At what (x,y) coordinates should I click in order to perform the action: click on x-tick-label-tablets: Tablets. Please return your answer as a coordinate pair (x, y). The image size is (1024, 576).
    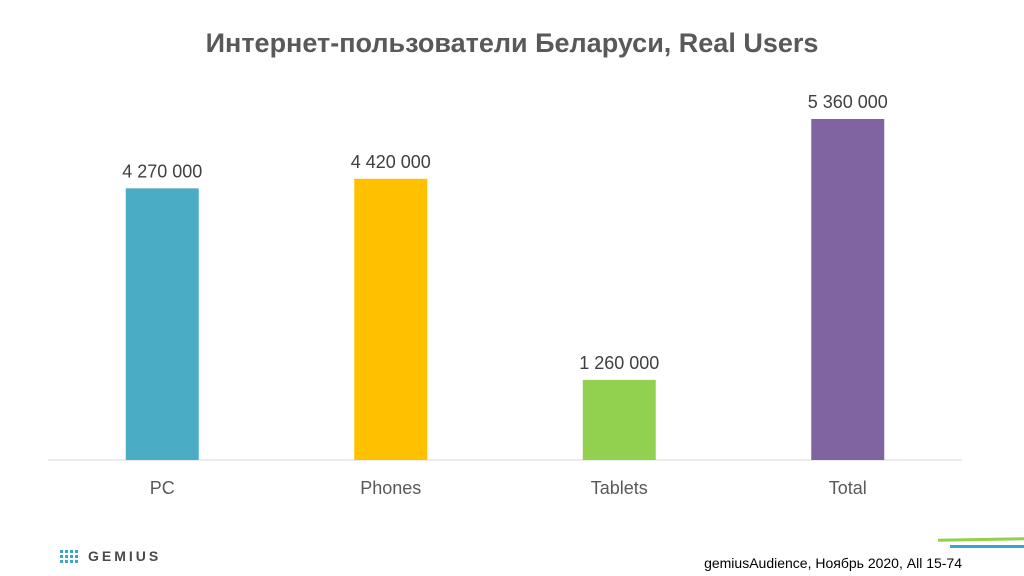
    Looking at the image, I should click on (619, 488).